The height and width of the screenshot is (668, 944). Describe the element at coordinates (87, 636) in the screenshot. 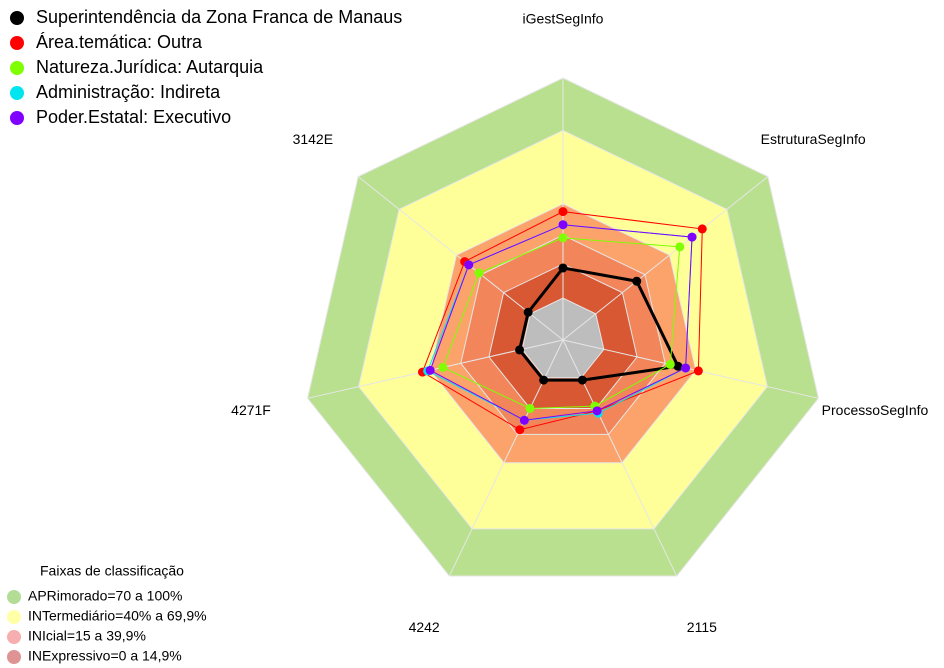

I see `band-legend-label: INIcial=15 a 39,9%` at that location.